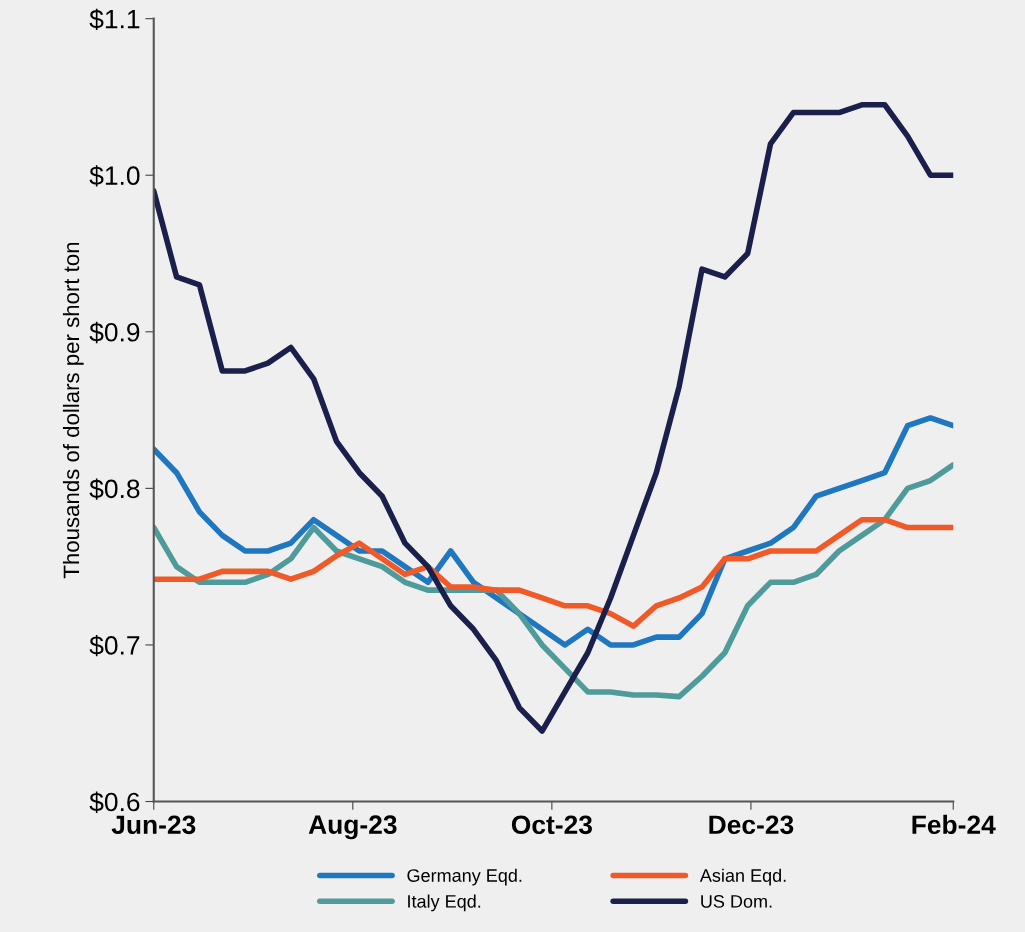  What do you see at coordinates (751, 825) in the screenshot?
I see `x-tick-label: Dec-23` at bounding box center [751, 825].